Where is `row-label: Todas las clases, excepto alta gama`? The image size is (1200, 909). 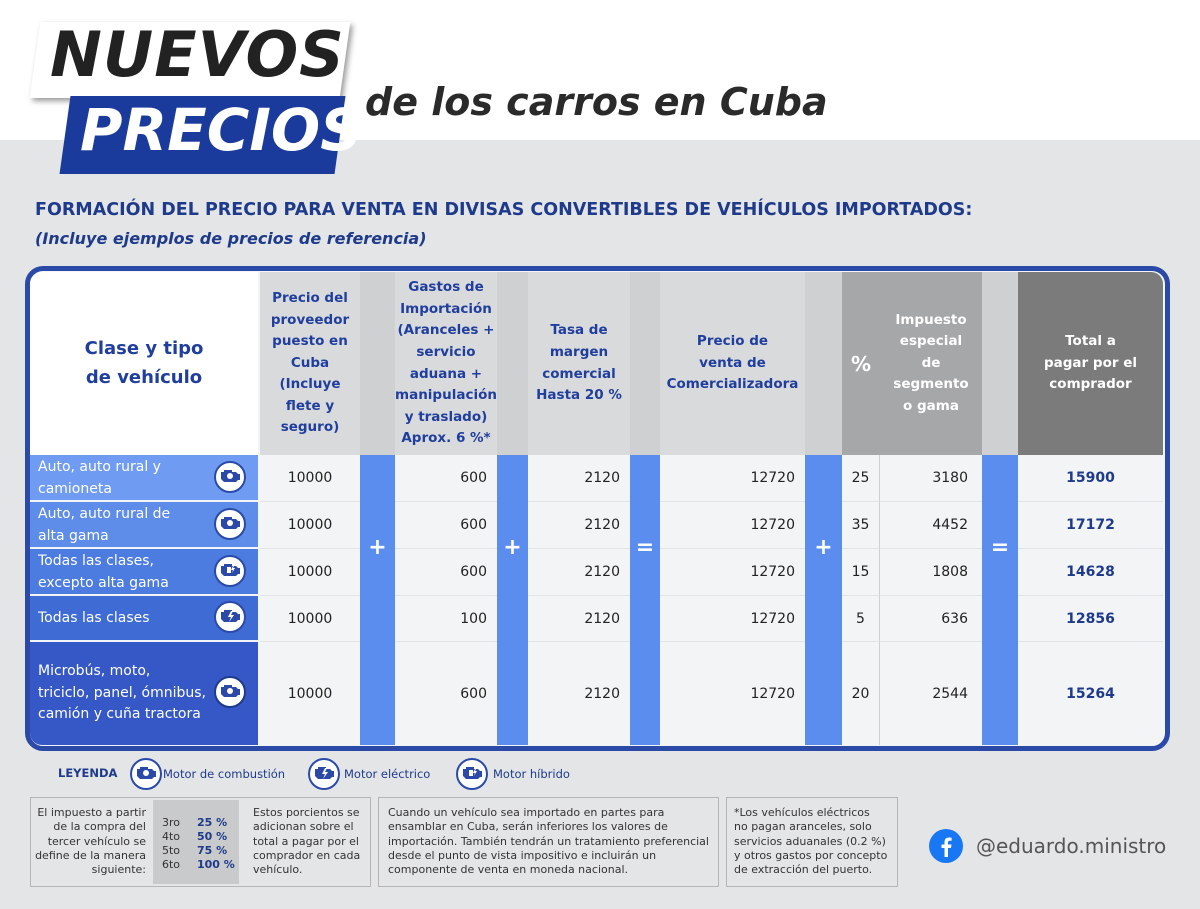 row-label: Todas las clases, excepto alta gama is located at coordinates (103, 571).